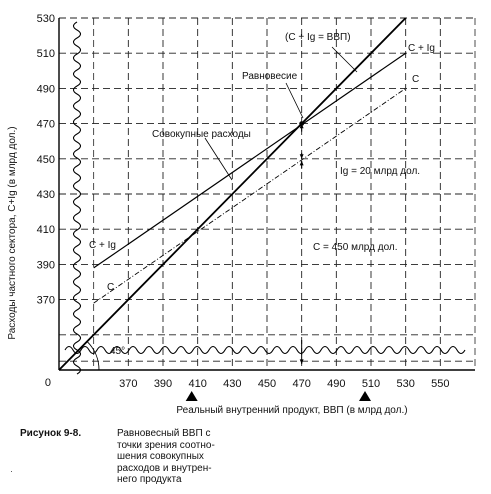 The image size is (491, 494). Describe the element at coordinates (46, 125) in the screenshot. I see `y-tick-label: 470` at that location.